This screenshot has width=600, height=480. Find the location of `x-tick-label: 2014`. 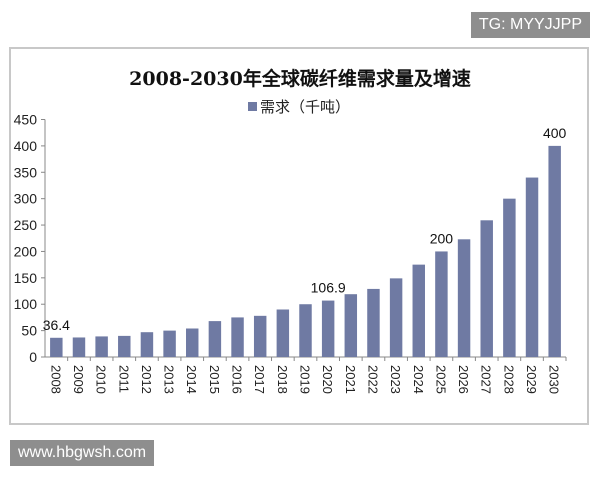

x-tick-label: 2014 is located at coordinates (191, 379).